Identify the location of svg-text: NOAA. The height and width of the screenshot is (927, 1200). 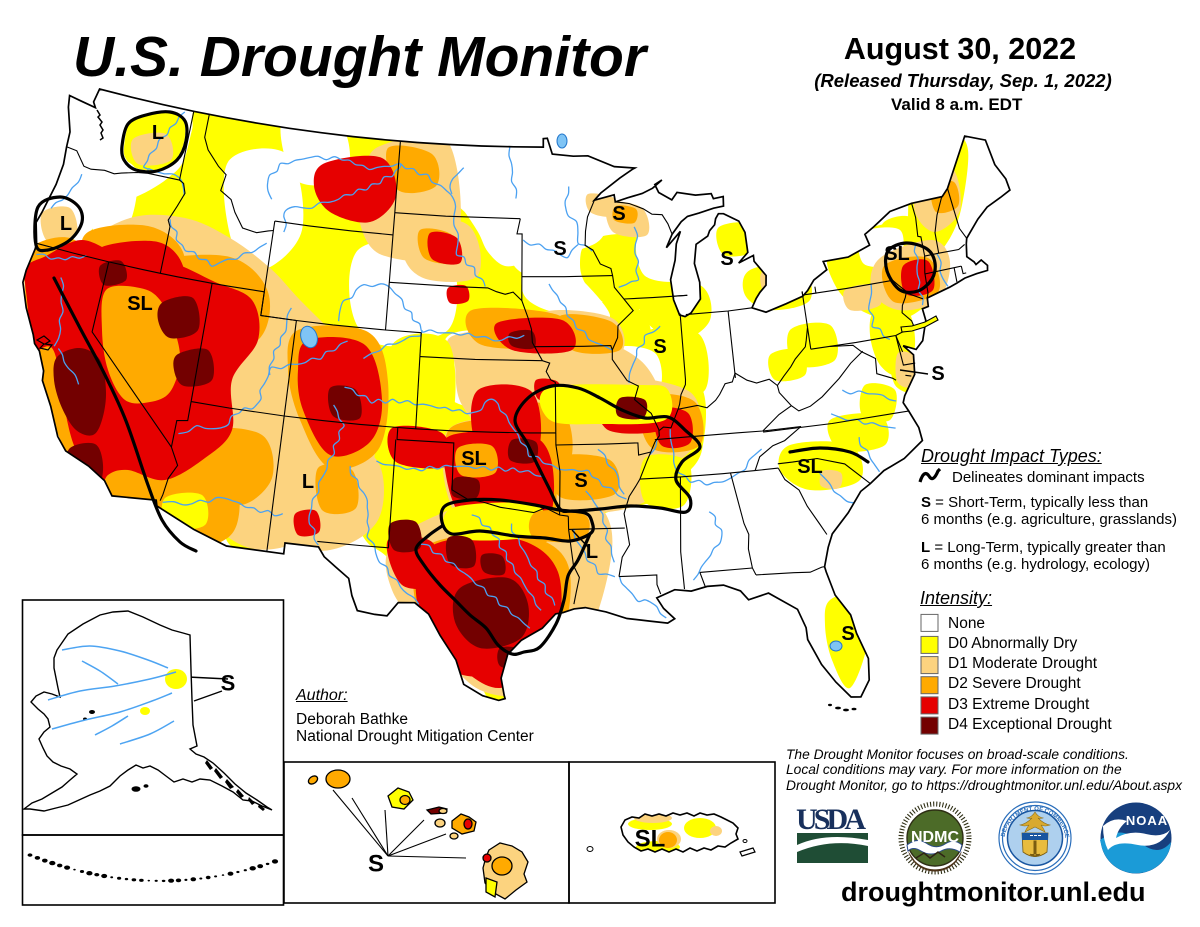
(1147, 820).